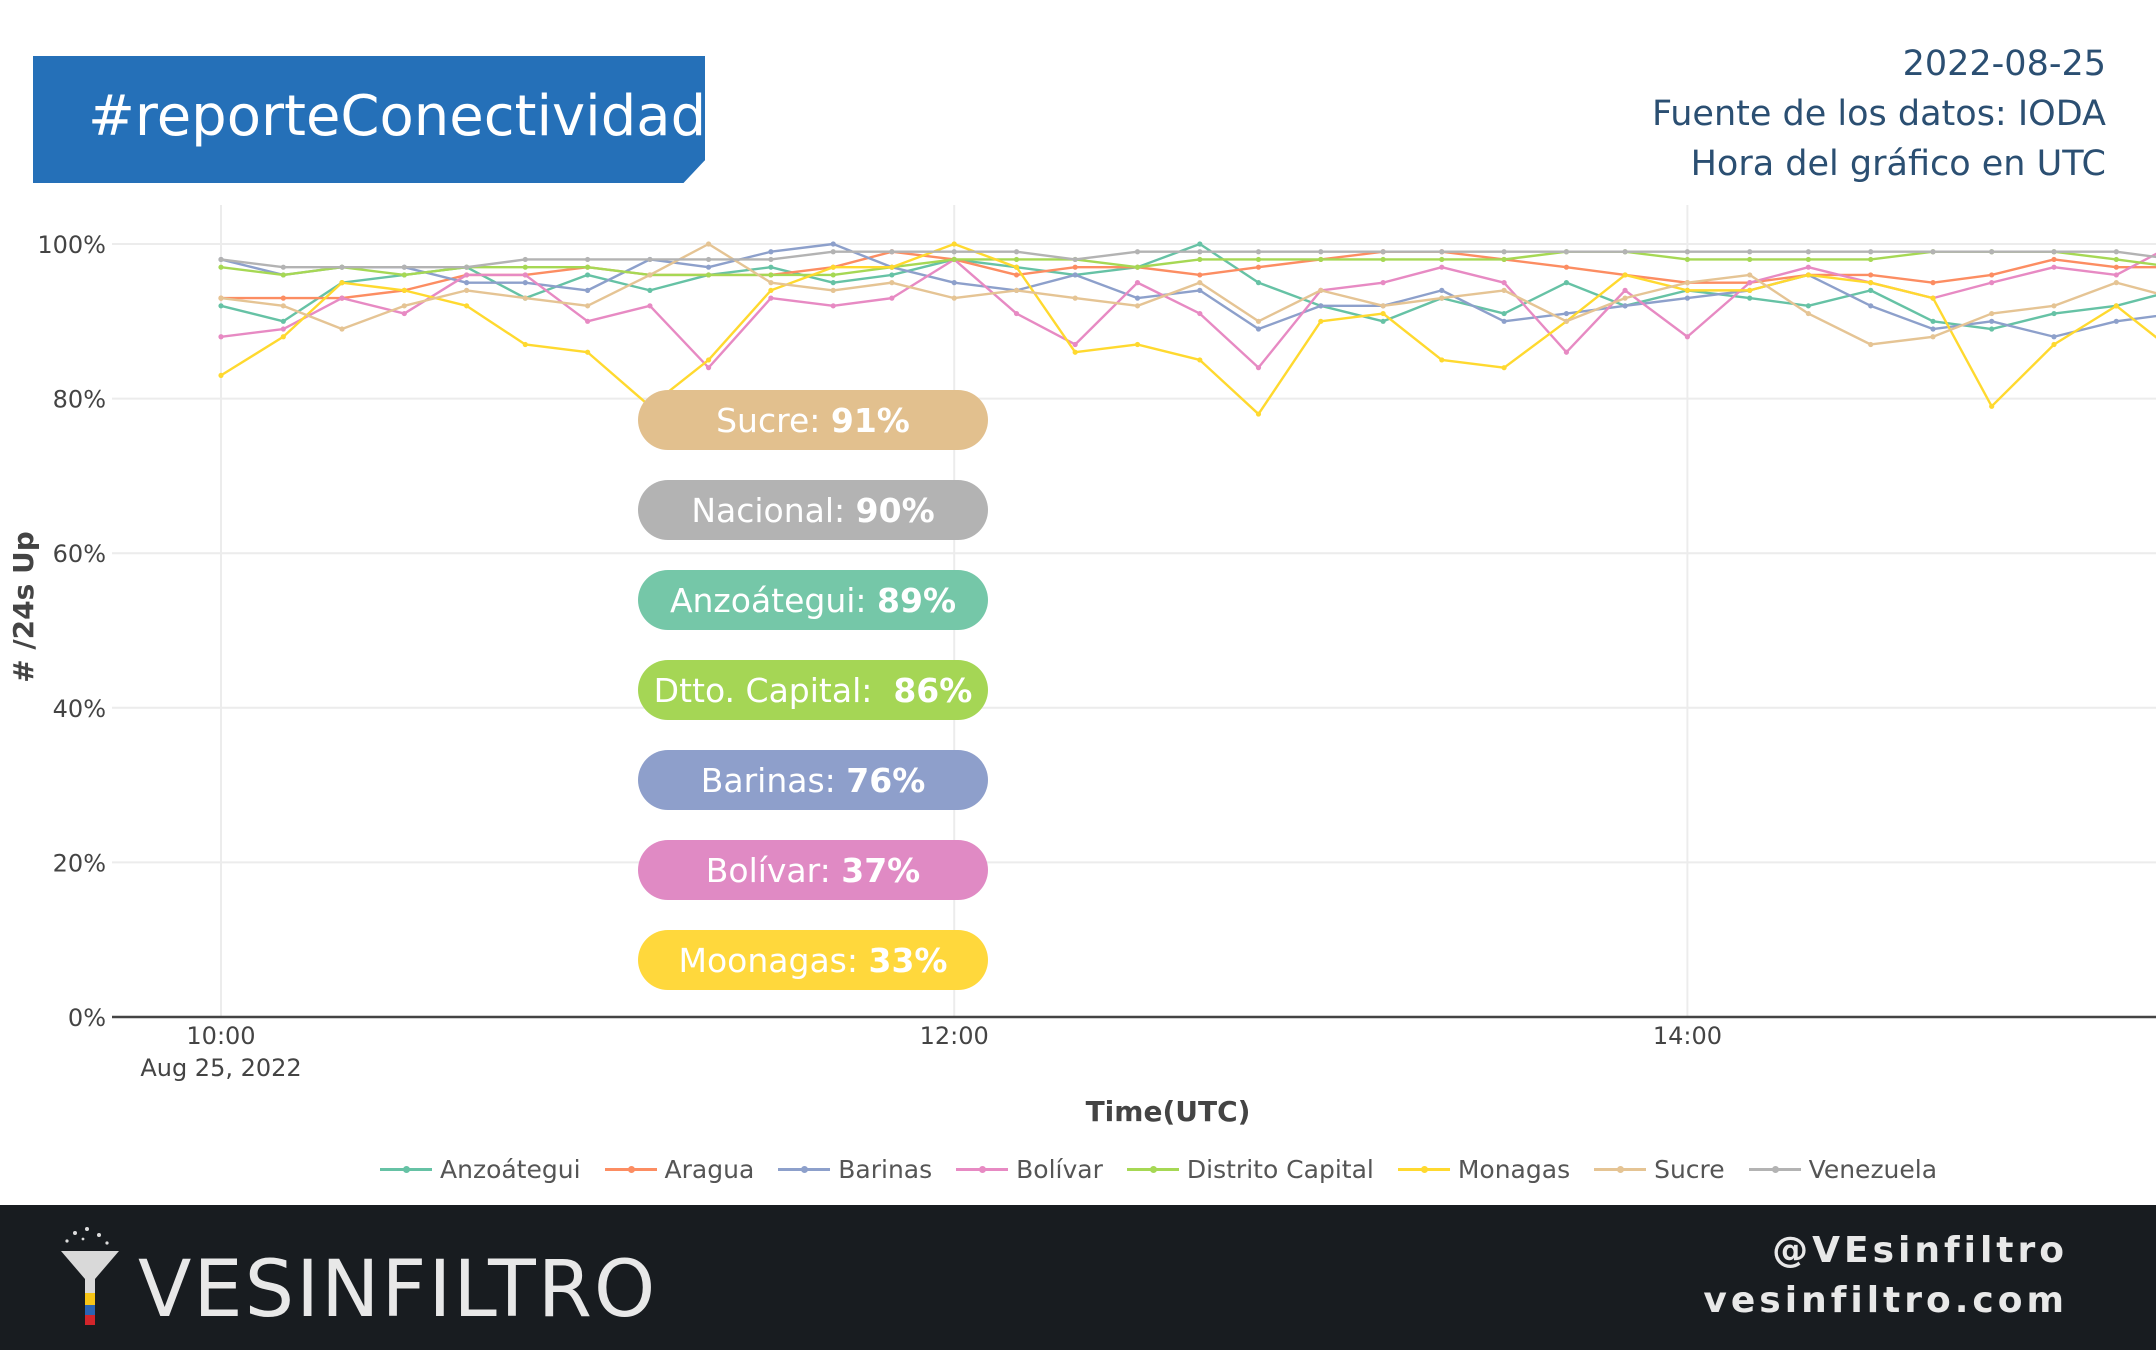 Image resolution: width=2156 pixels, height=1350 pixels. I want to click on badge-moonagas: Moonagas: 33%, so click(813, 960).